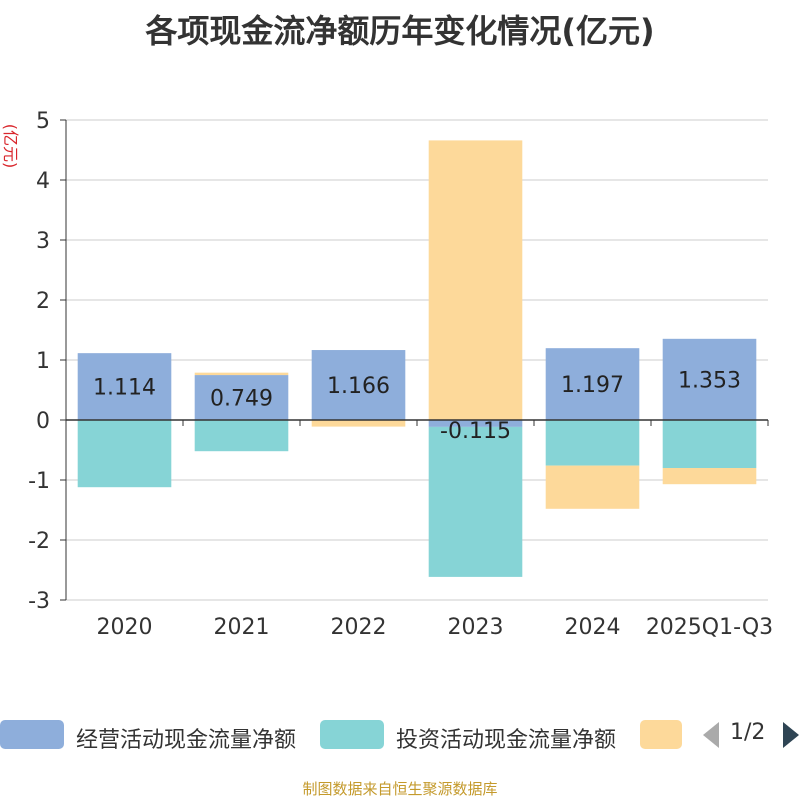 The height and width of the screenshot is (800, 800). I want to click on y-tick-label: 5, so click(43, 121).